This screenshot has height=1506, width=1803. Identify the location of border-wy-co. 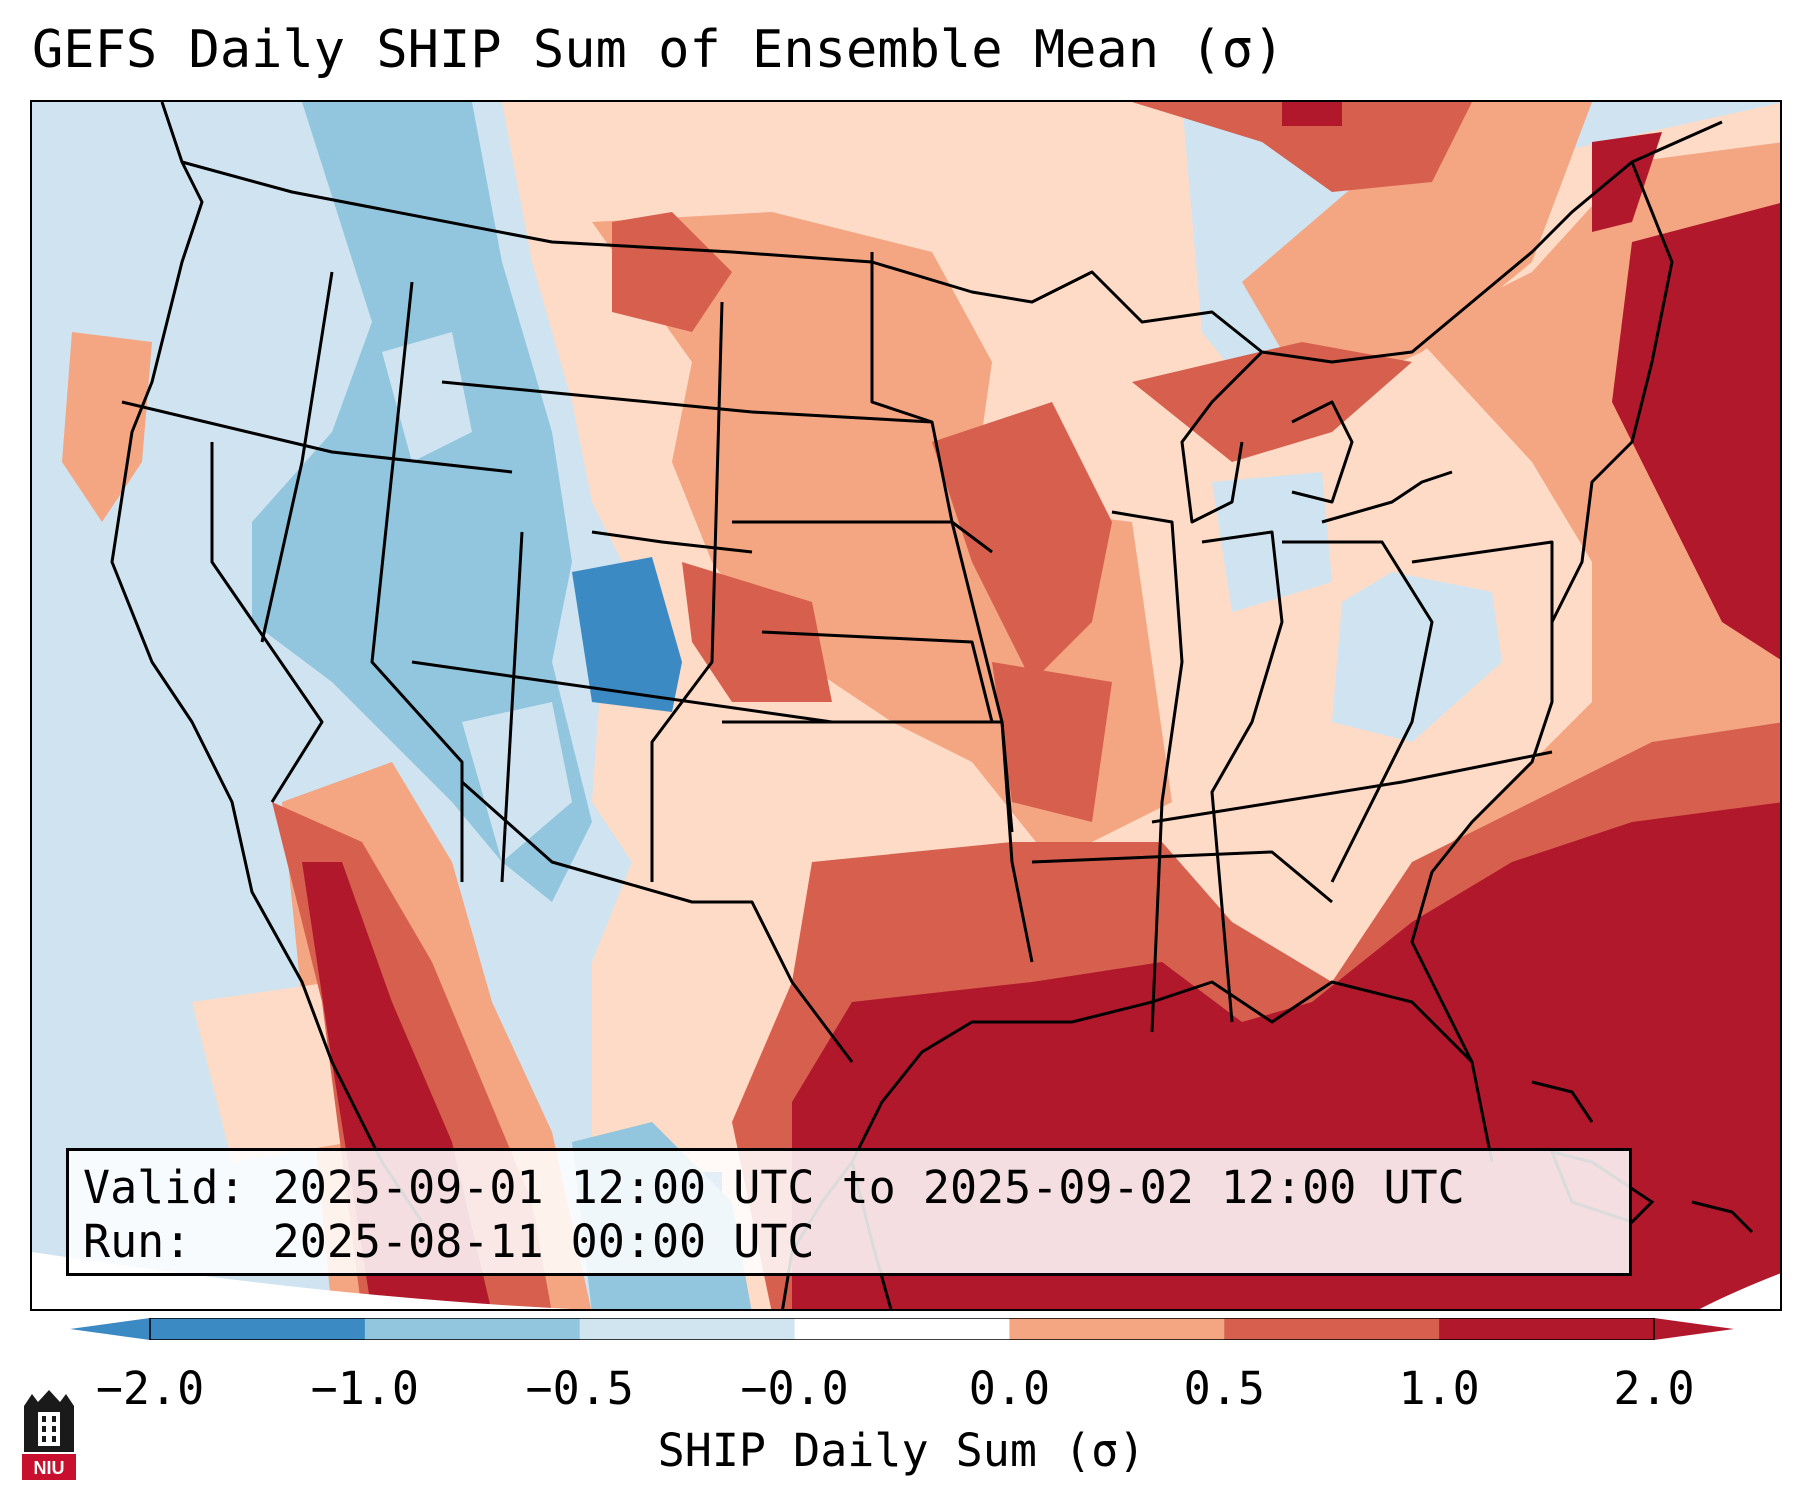
(672, 542).